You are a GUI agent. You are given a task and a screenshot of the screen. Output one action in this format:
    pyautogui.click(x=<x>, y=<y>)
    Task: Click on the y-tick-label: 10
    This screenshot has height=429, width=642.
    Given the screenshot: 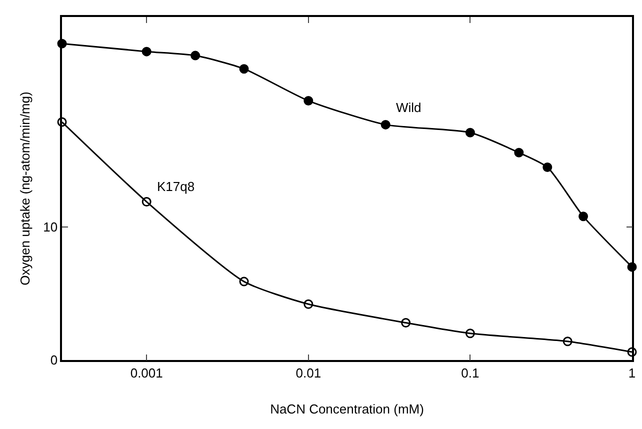 What is the action you would take?
    pyautogui.click(x=50, y=227)
    